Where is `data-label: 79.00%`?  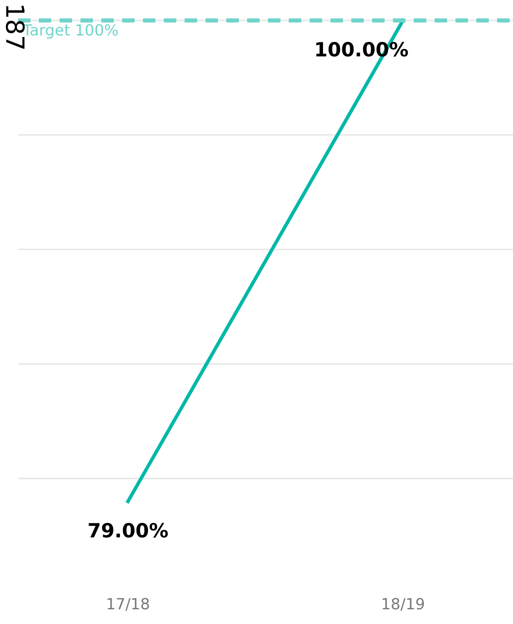
data-label: 79.00% is located at coordinates (128, 530).